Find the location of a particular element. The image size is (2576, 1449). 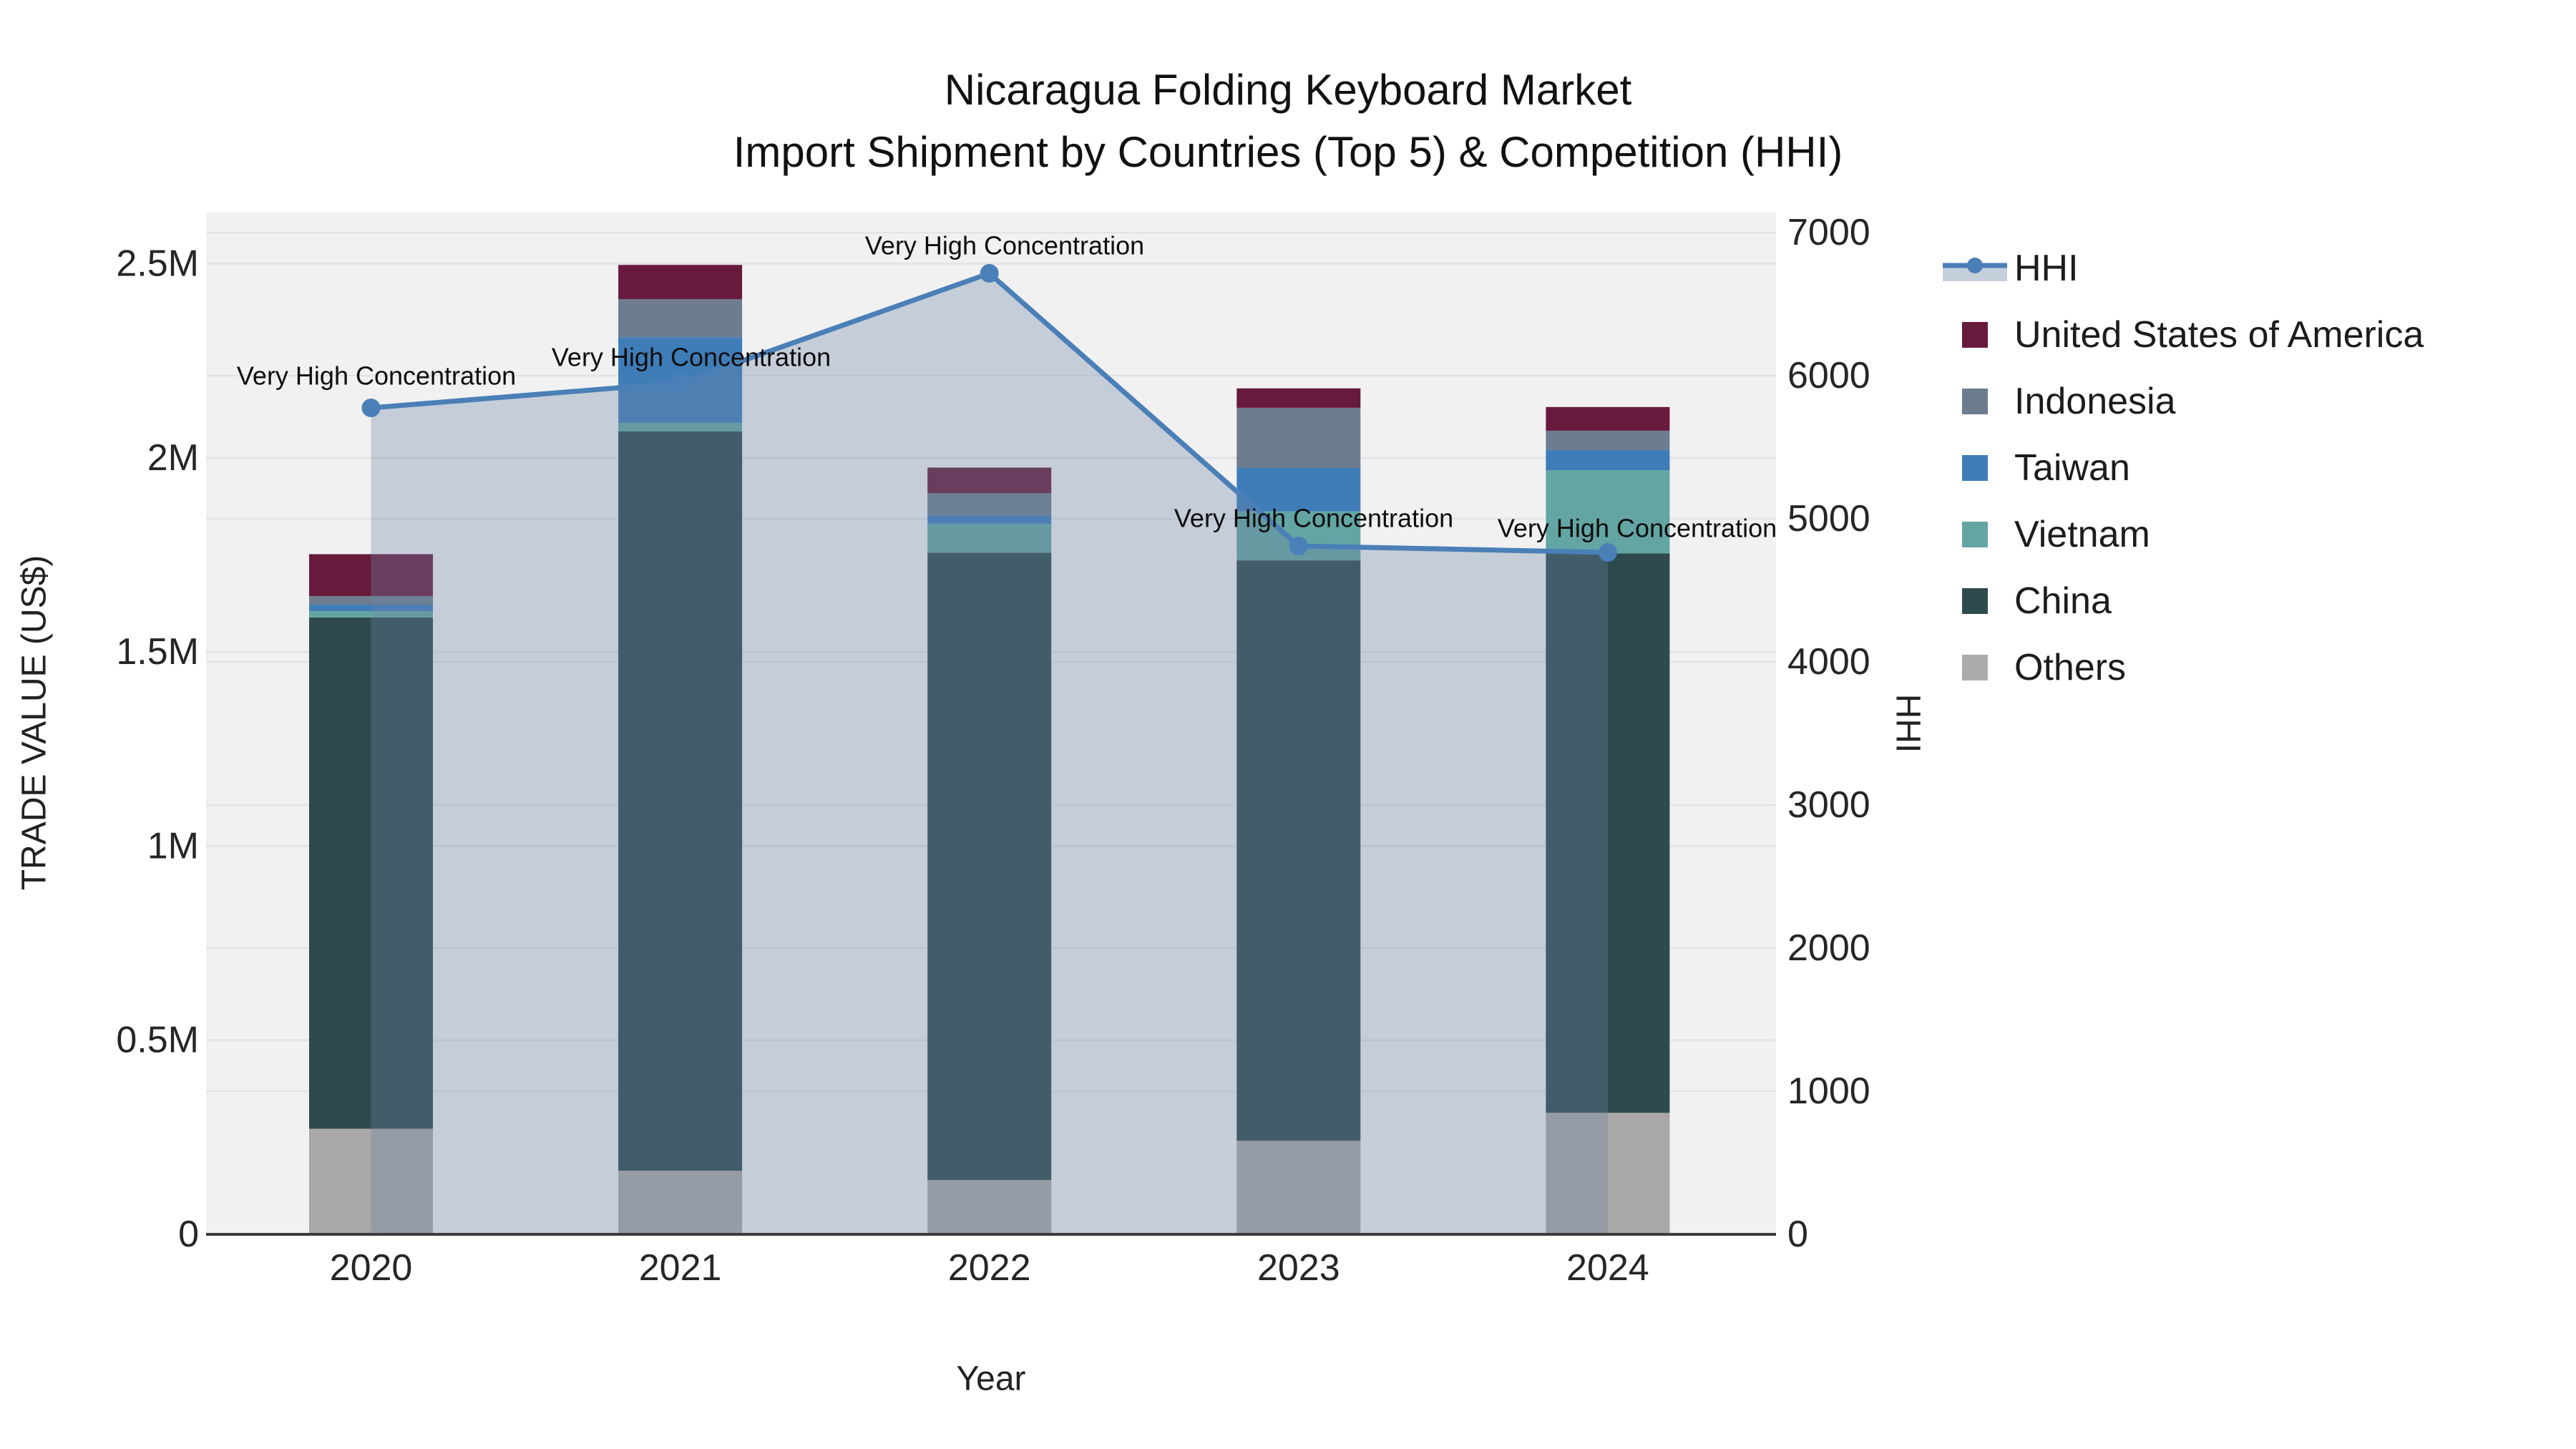

bar-segment-2020-vietnam is located at coordinates (371, 614).